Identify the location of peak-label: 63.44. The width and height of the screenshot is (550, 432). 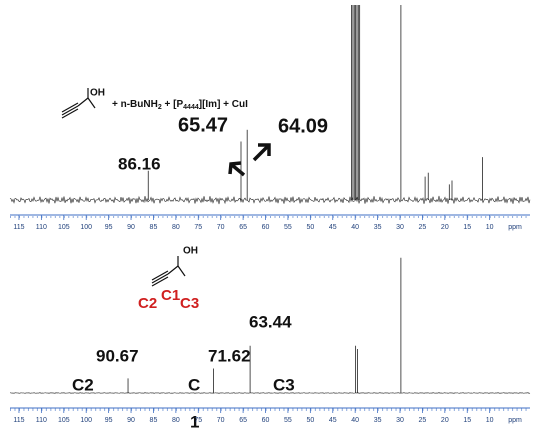
(270, 321).